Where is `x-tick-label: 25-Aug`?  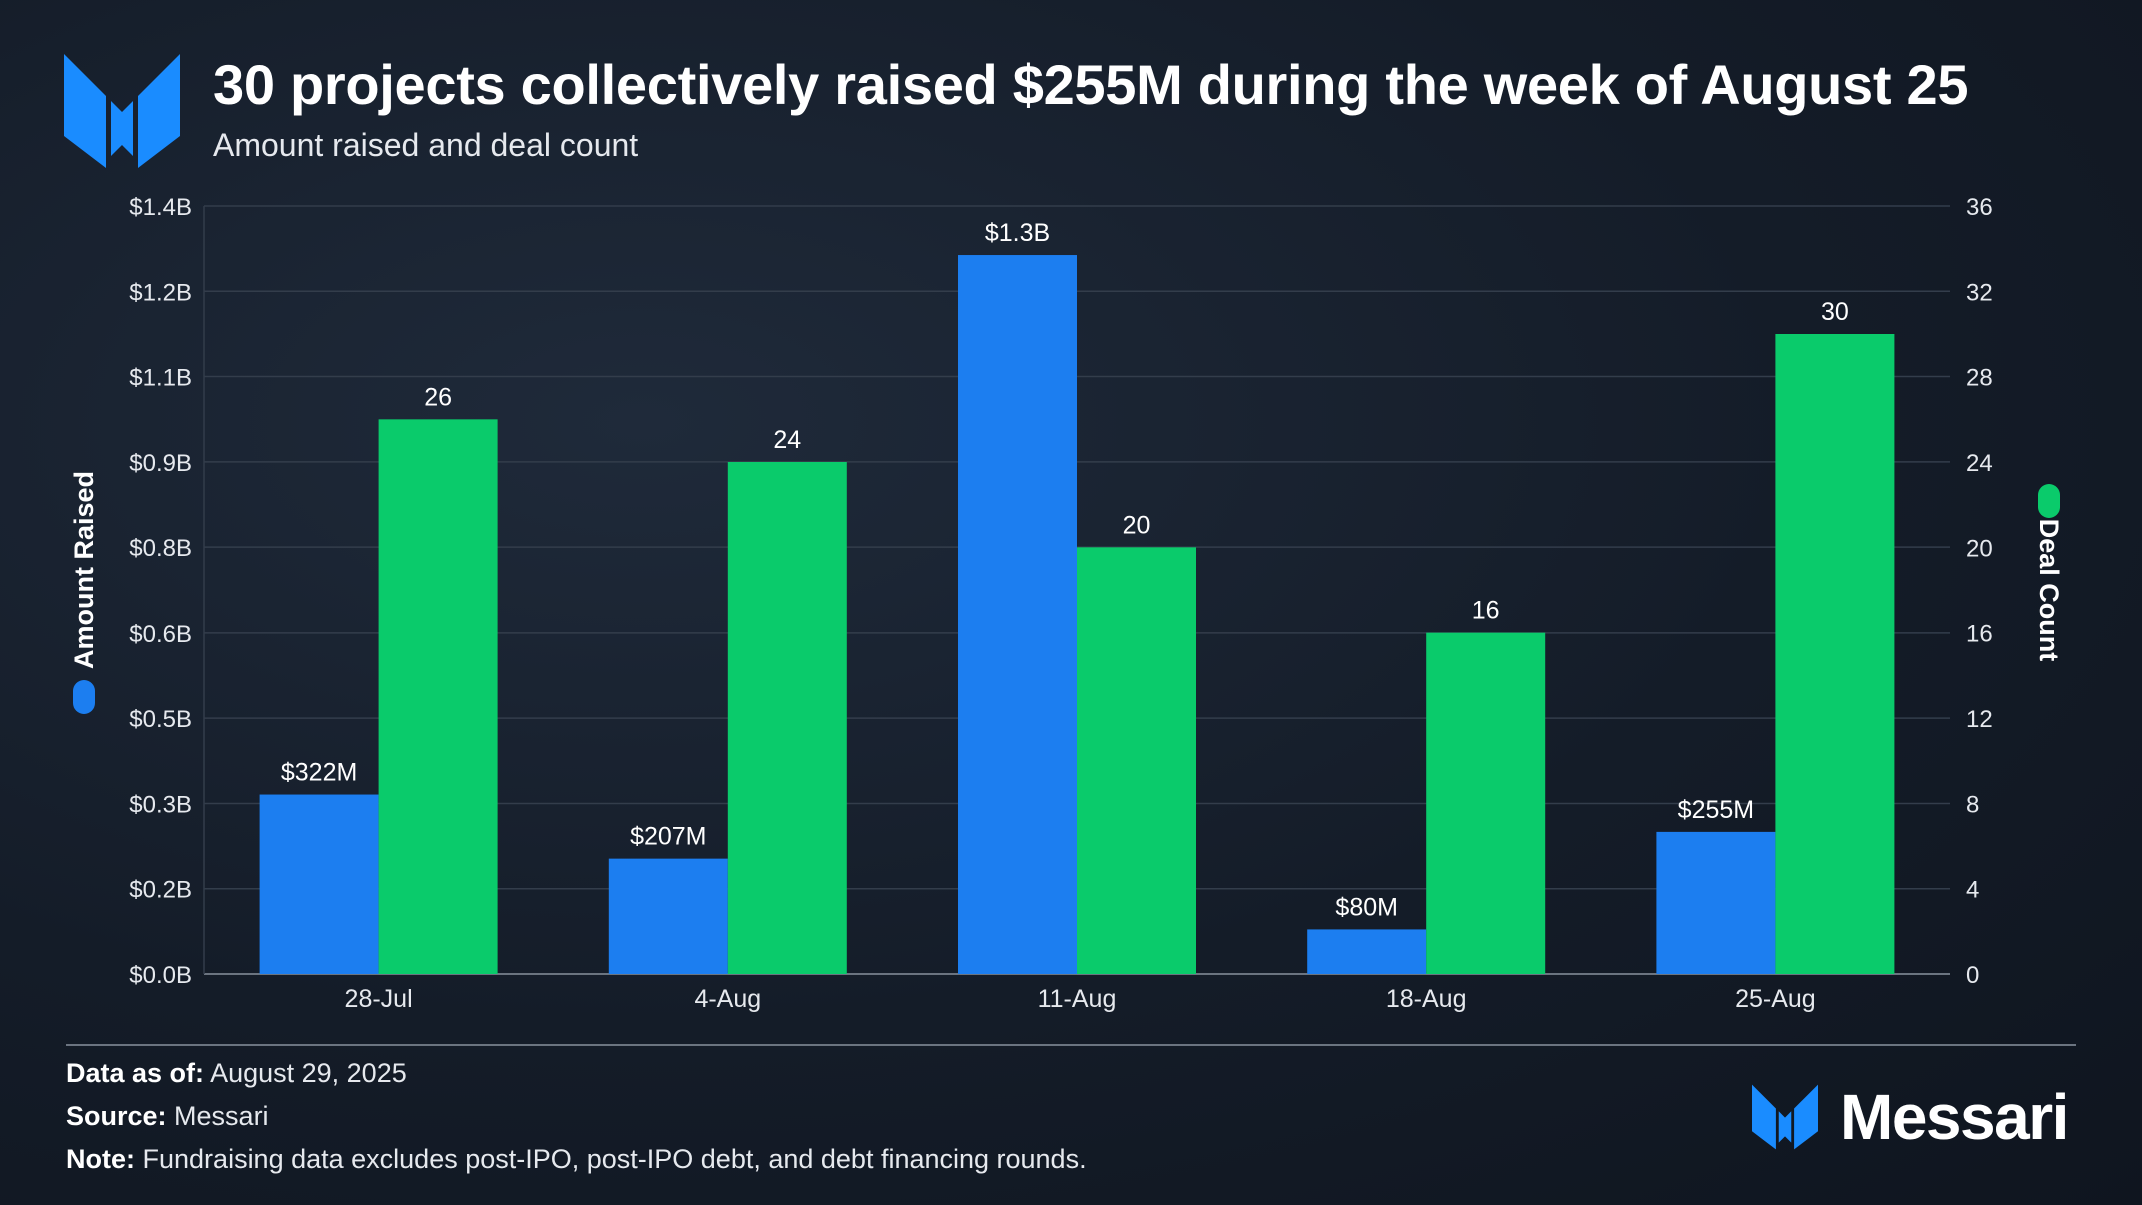
x-tick-label: 25-Aug is located at coordinates (1775, 999).